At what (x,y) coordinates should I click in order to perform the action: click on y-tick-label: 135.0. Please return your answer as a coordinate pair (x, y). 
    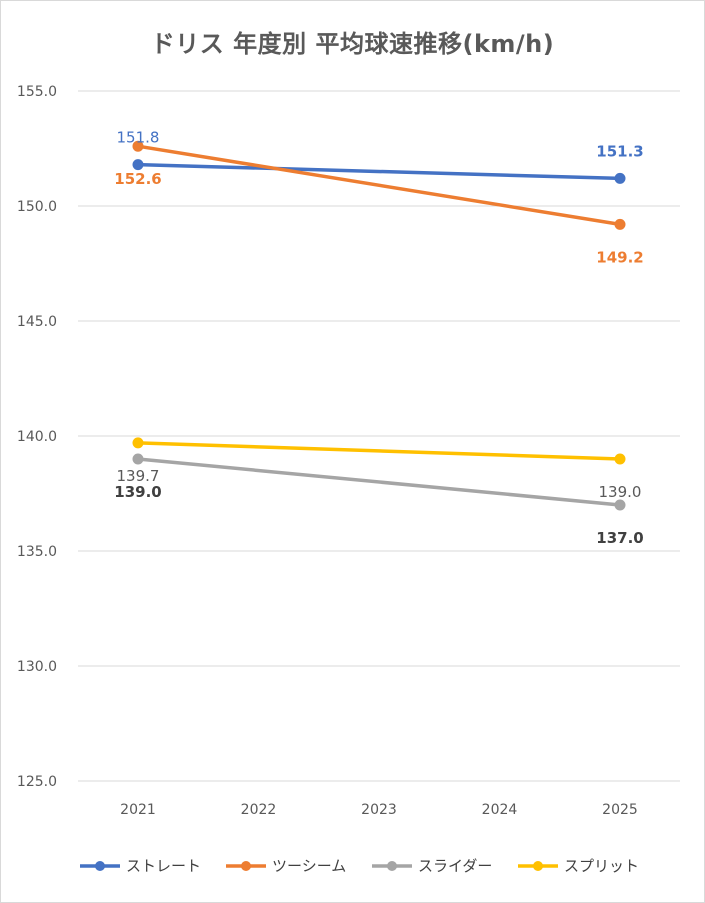
    Looking at the image, I should click on (37, 552).